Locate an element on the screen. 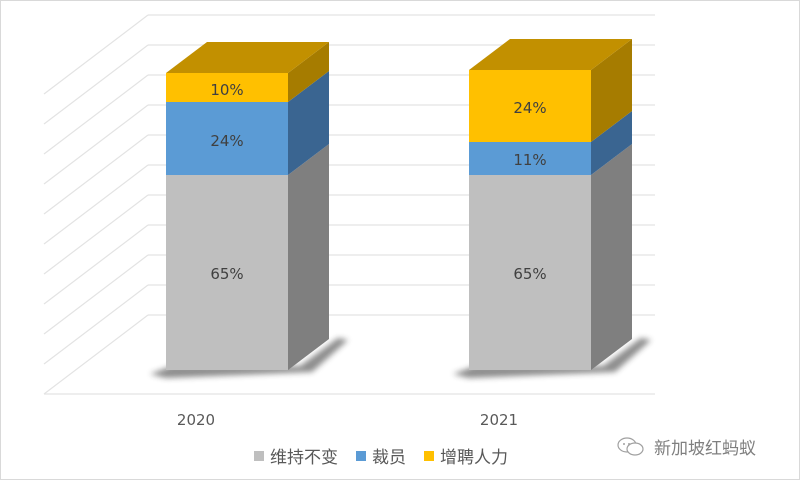  label-2020-gray: 65% is located at coordinates (226, 274).